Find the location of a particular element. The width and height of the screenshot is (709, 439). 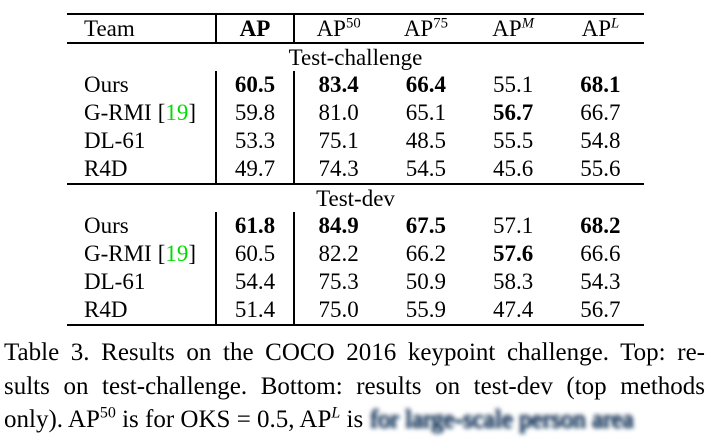

value-cell: 55.9 is located at coordinates (425, 309).